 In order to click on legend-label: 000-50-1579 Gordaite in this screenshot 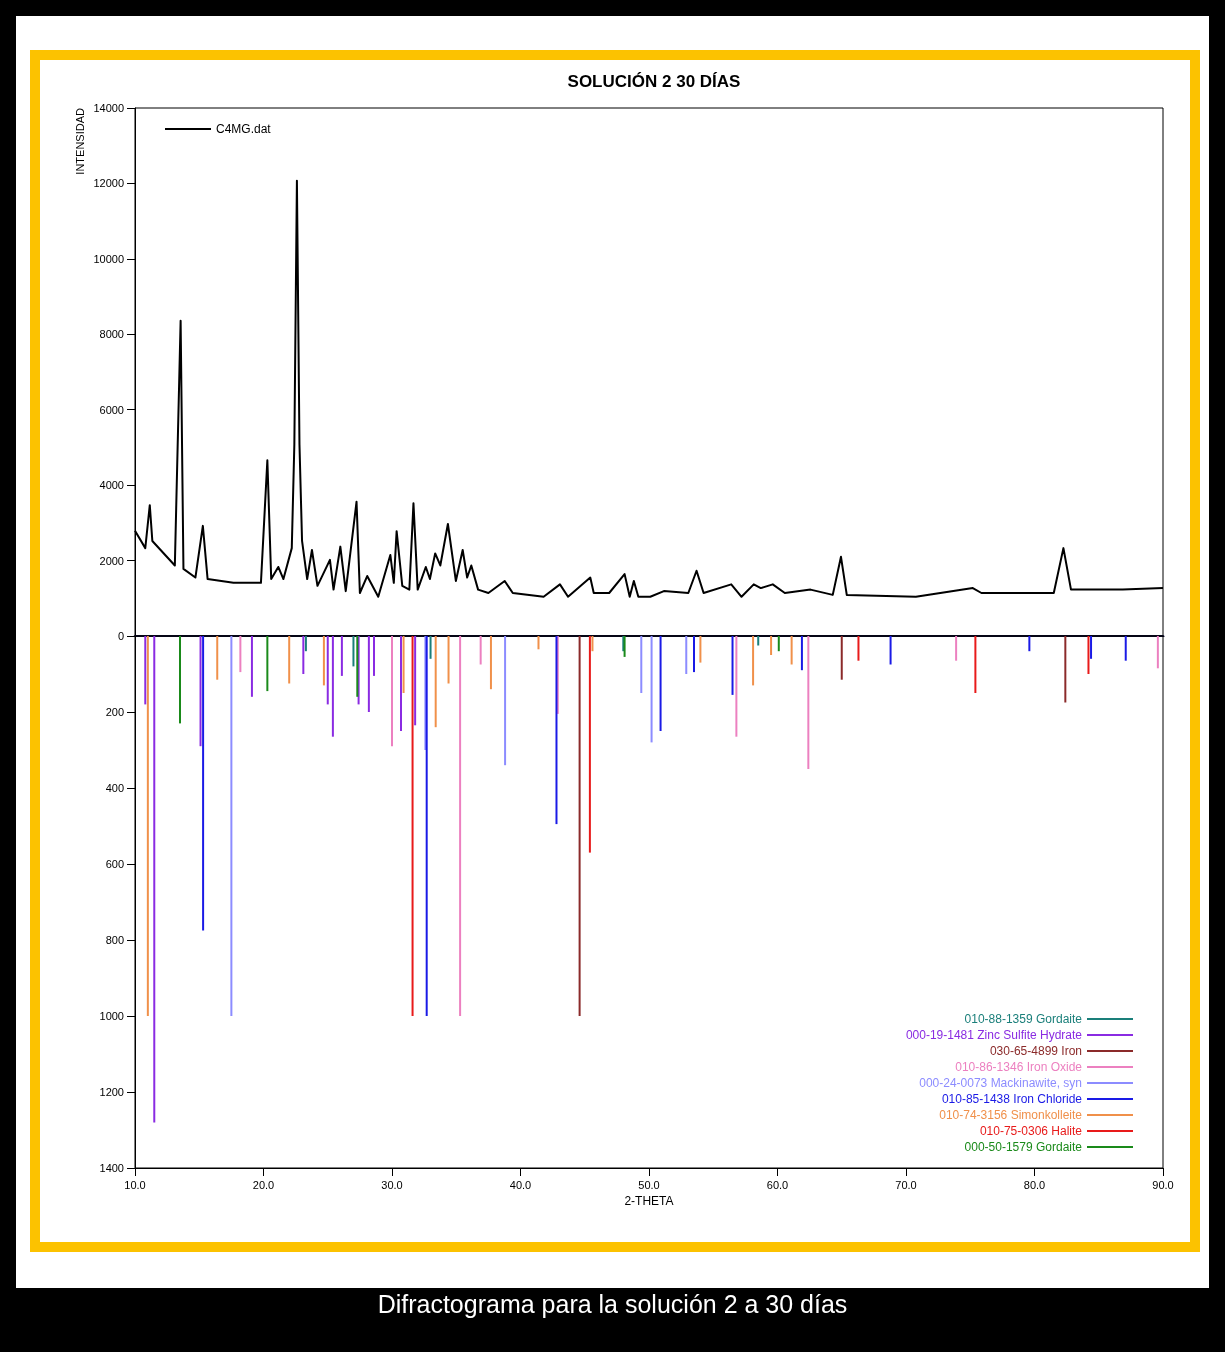, I will do `click(1023, 1147)`.